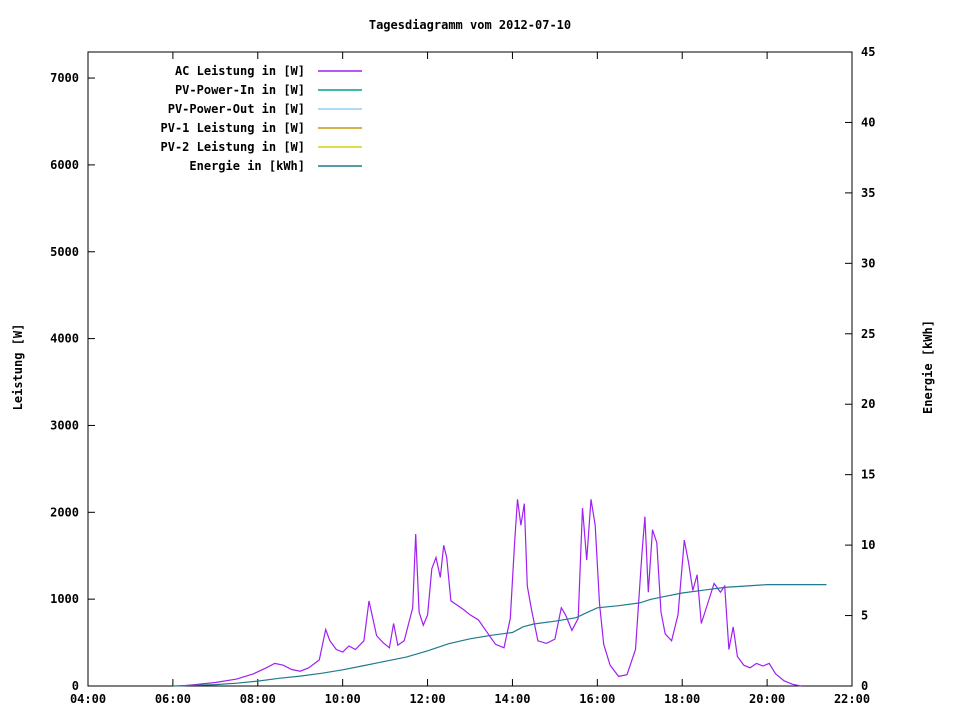 This screenshot has width=960, height=720. I want to click on y-axis-label-left: Leistung [W], so click(18, 367).